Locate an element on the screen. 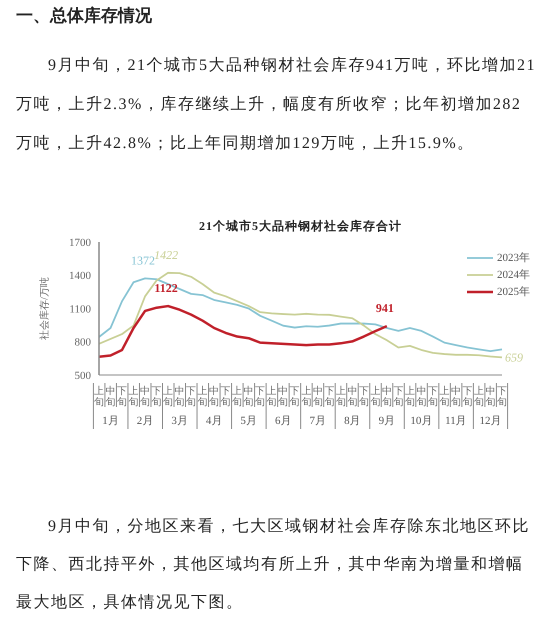 Image resolution: width=550 pixels, height=628 pixels. text: 12月 is located at coordinates (490, 421).